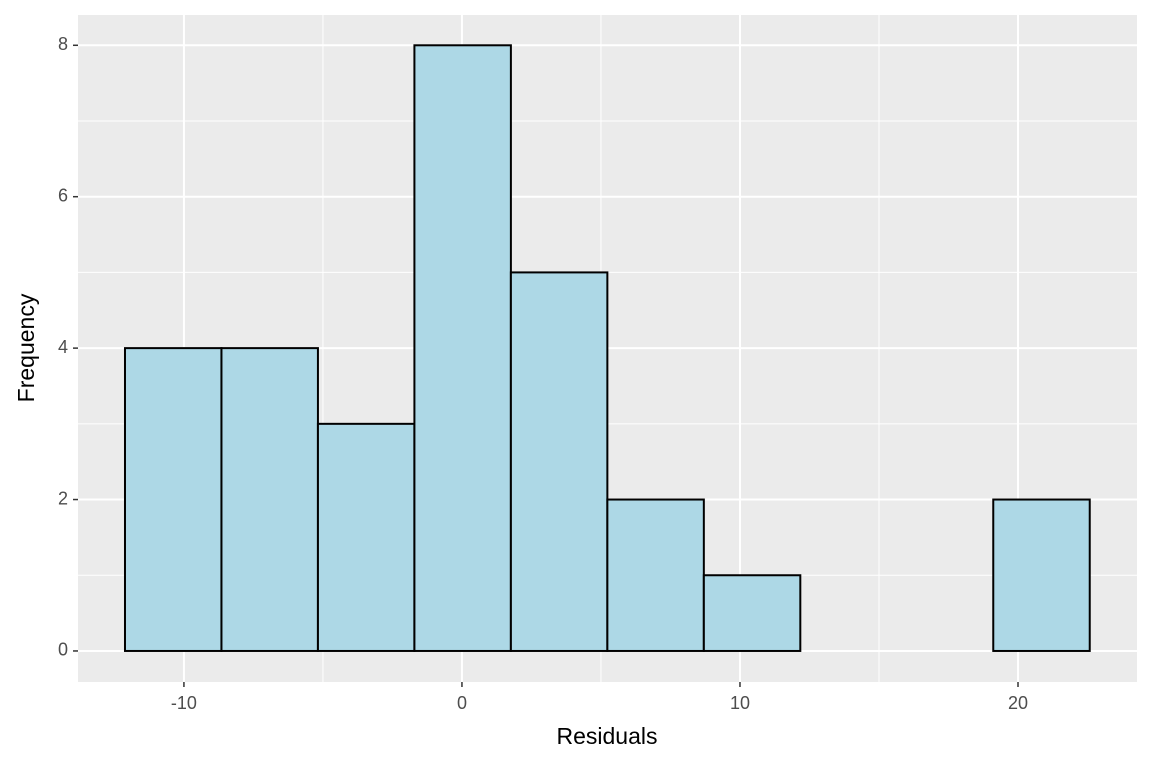 This screenshot has width=1152, height=768. What do you see at coordinates (63, 195) in the screenshot?
I see `y-tick-label: 6` at bounding box center [63, 195].